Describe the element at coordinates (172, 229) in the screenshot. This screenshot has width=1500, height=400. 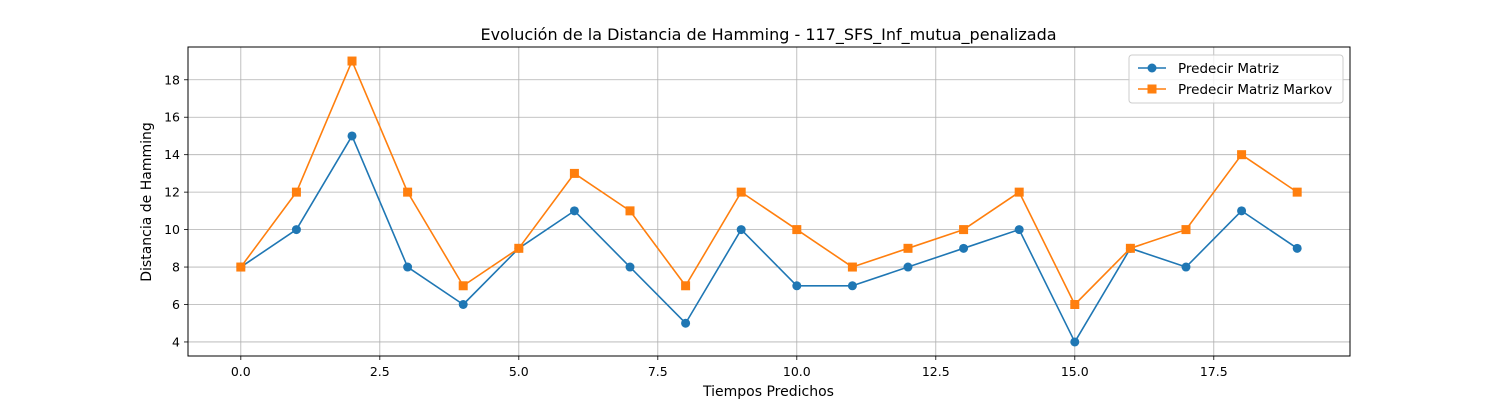
I see `y-tick-label: 10` at that location.